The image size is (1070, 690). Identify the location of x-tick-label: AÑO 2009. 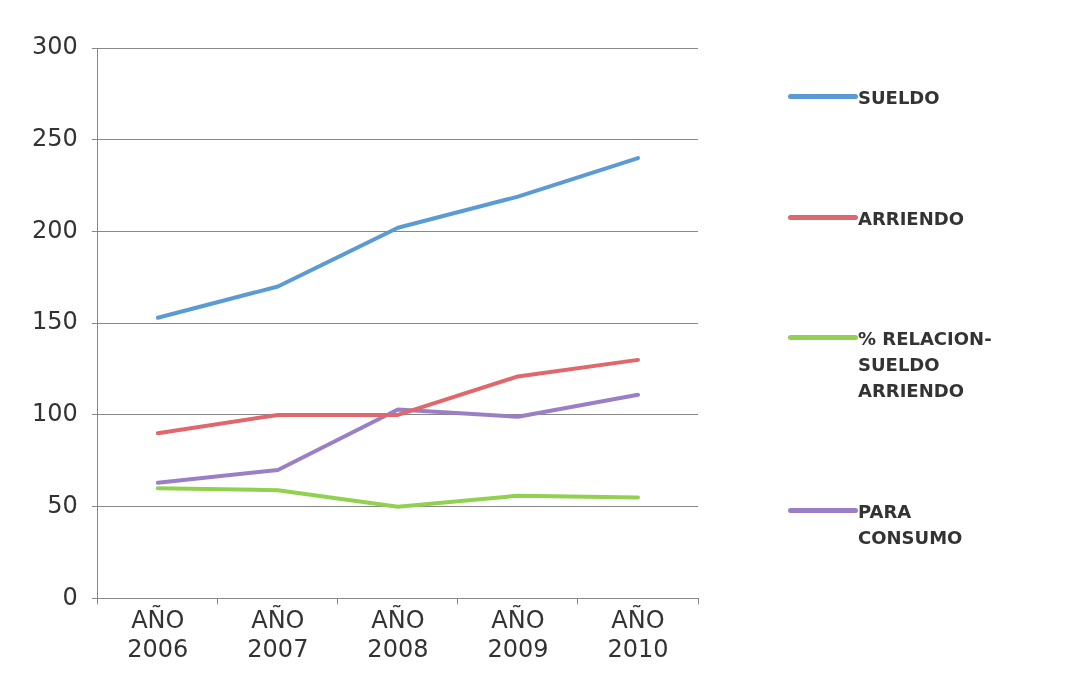
(518, 633).